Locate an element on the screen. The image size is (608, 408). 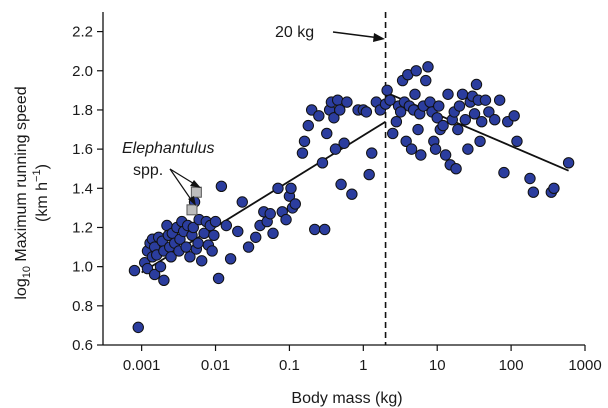
y-tick-label: 1.0 is located at coordinates (82, 267).